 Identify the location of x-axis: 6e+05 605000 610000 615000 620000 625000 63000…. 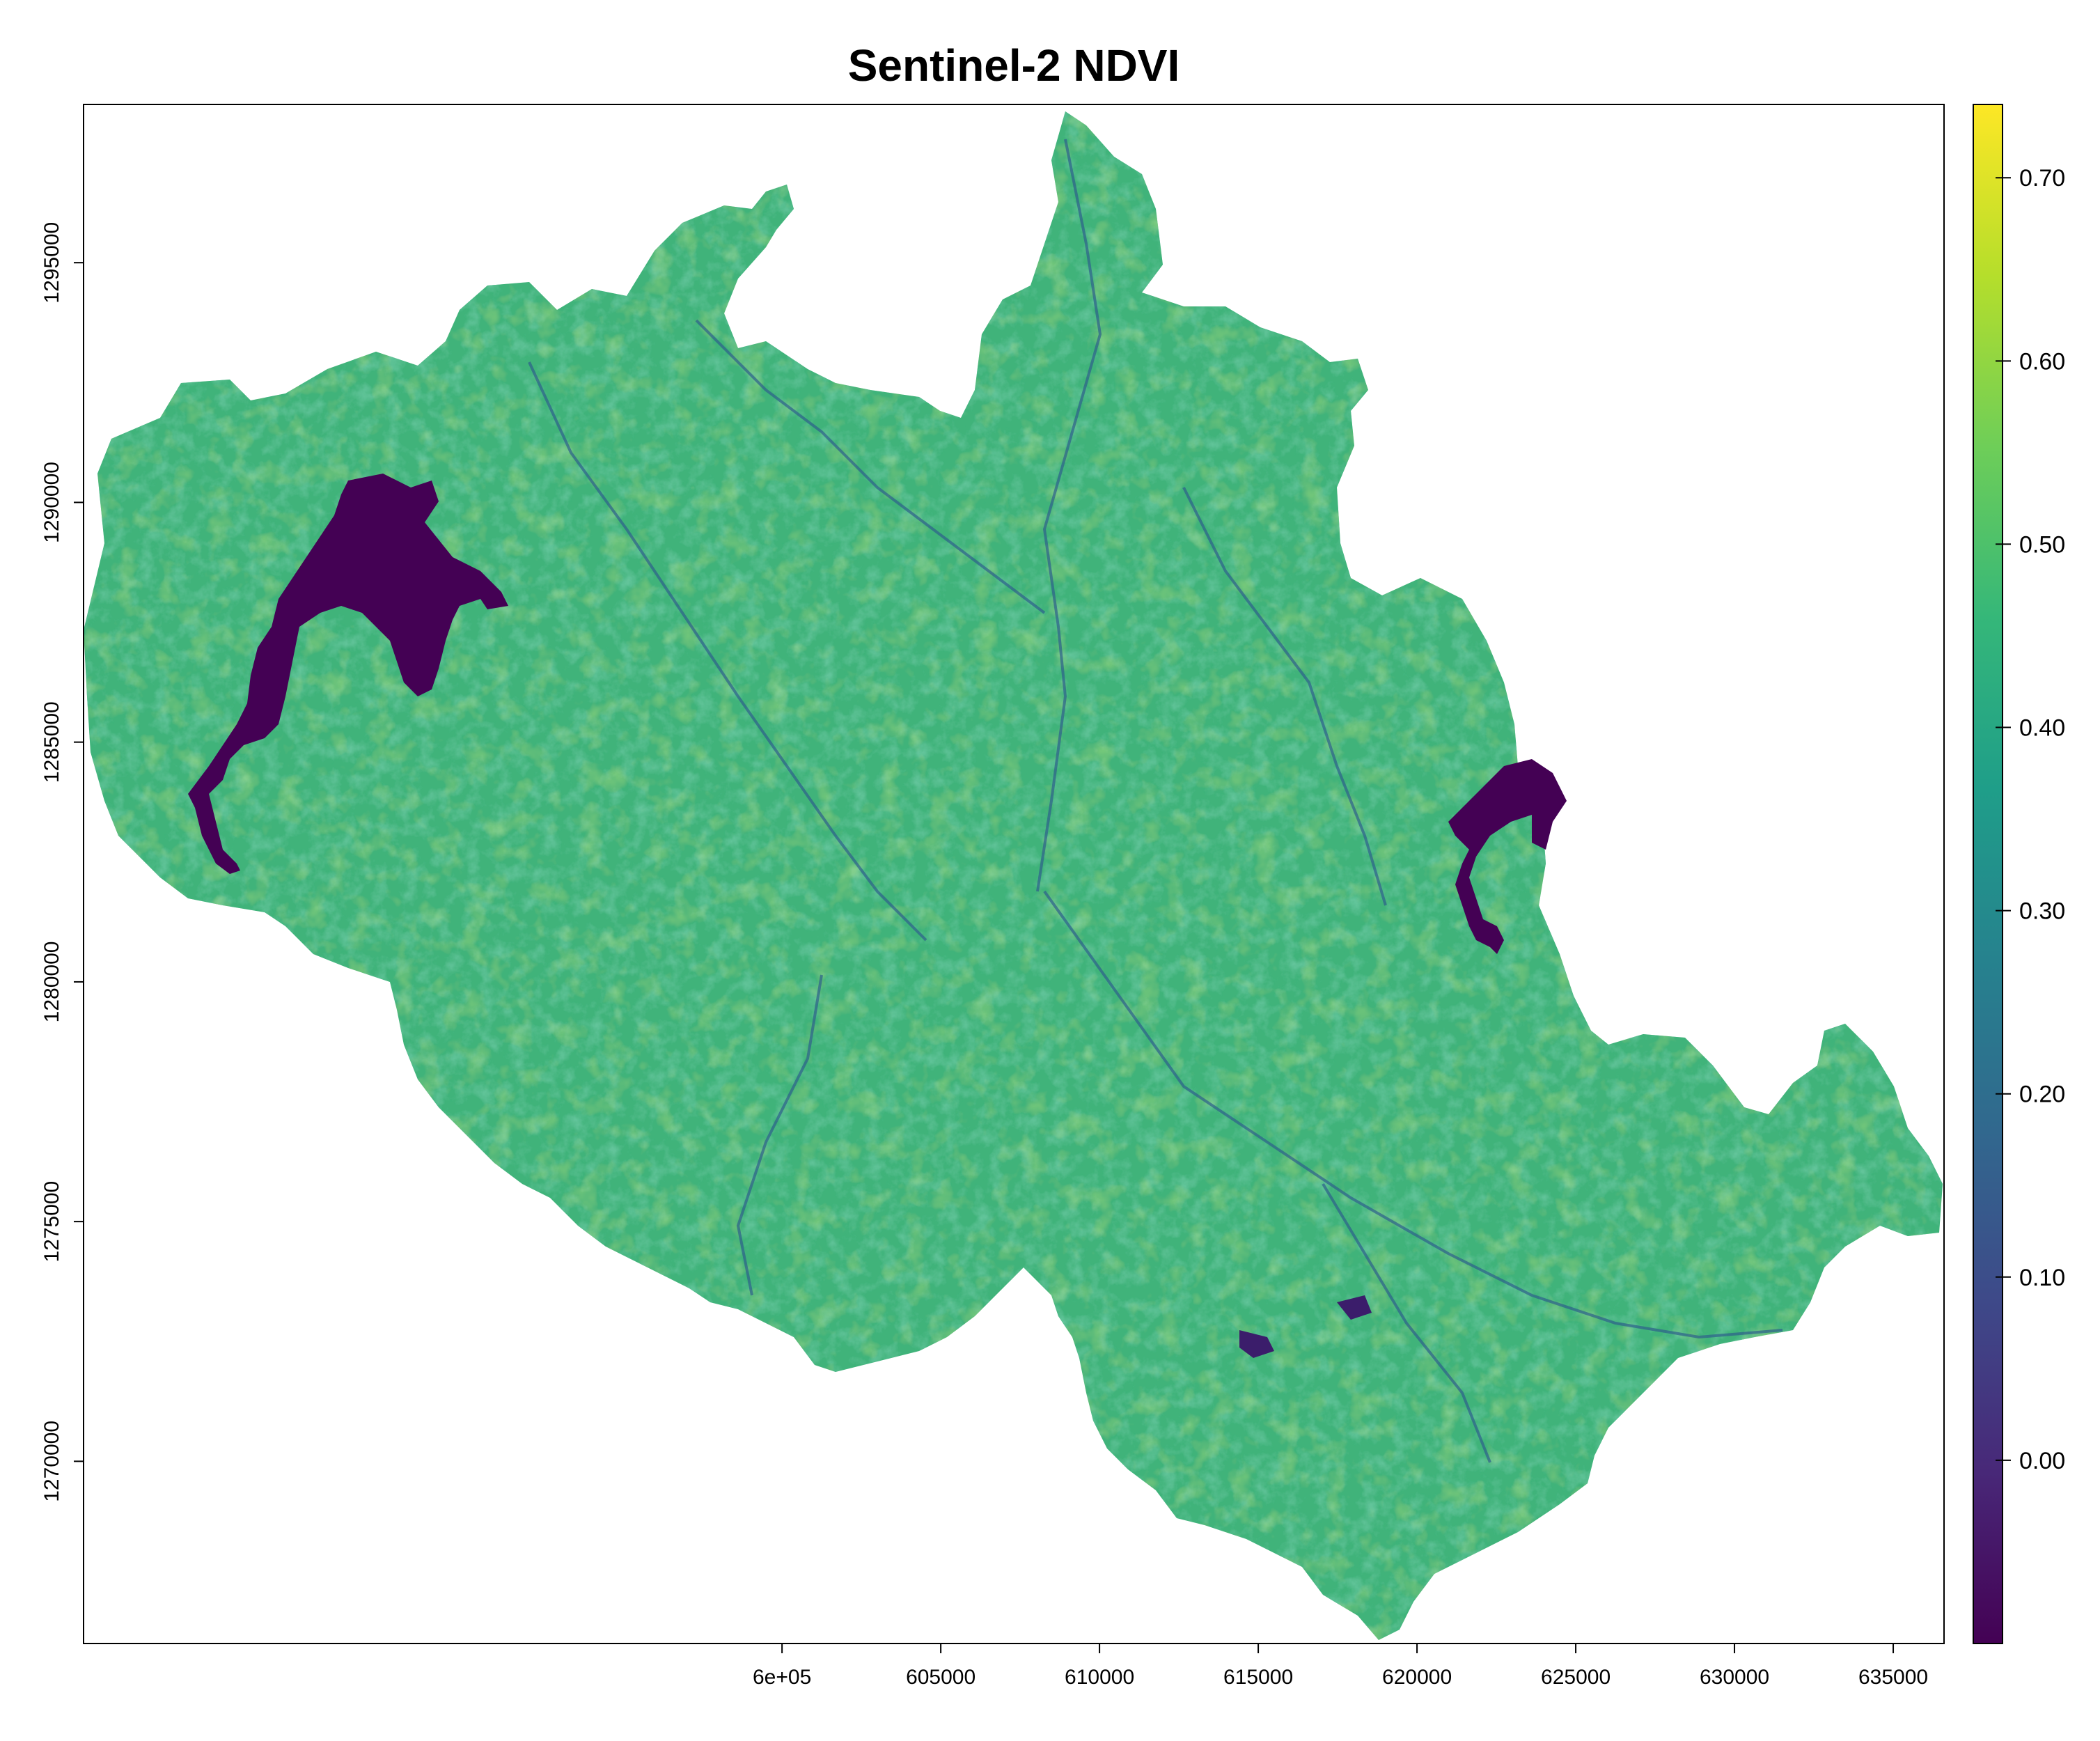
(1340, 1666).